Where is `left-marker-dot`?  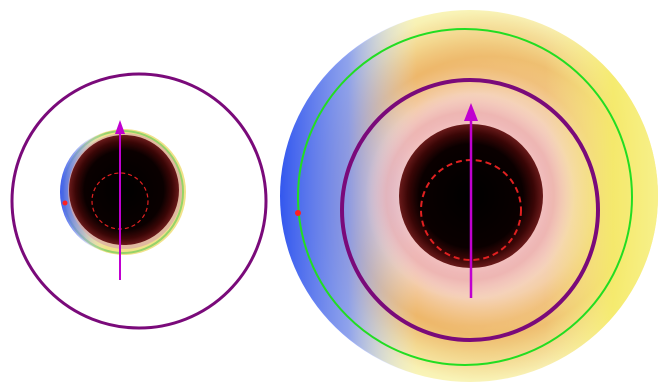 left-marker-dot is located at coordinates (65, 203).